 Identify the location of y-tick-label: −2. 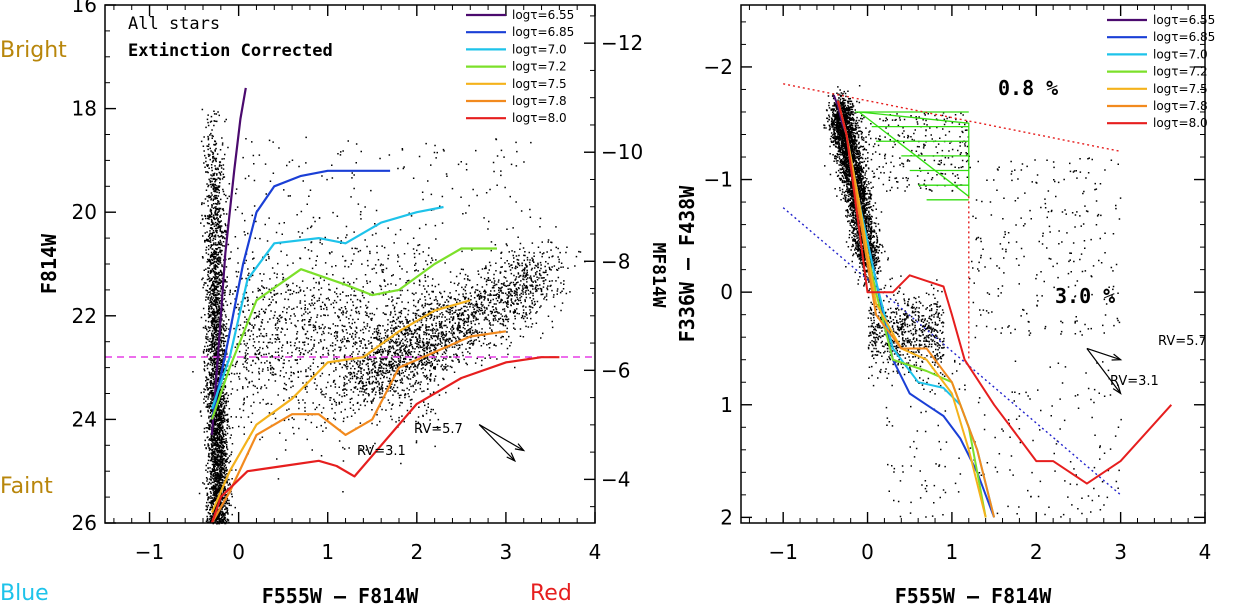
(718, 67).